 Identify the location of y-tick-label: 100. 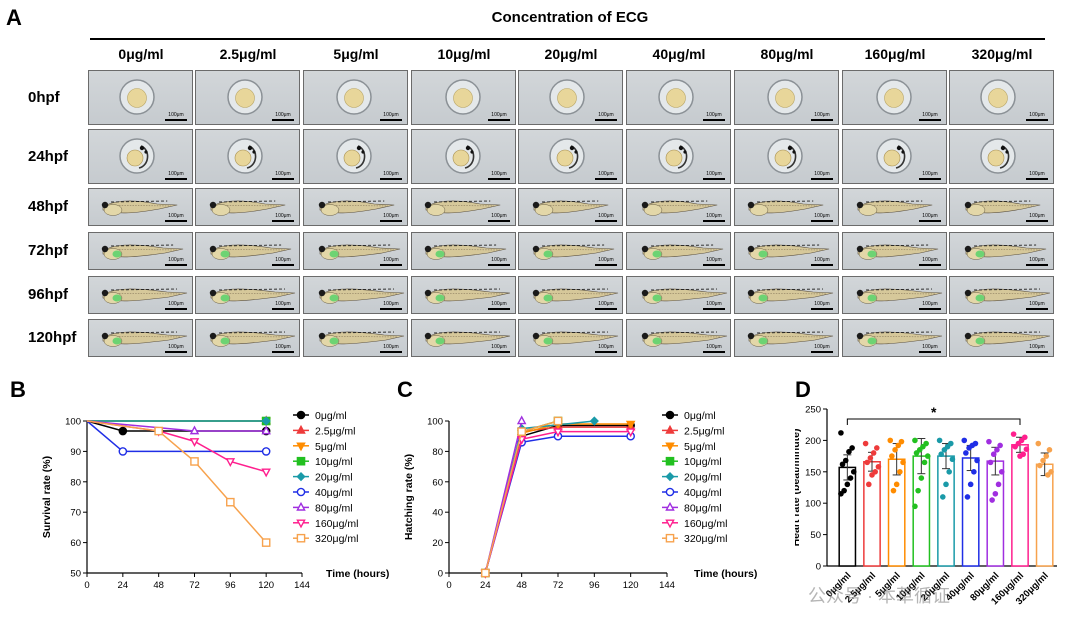
(73, 422).